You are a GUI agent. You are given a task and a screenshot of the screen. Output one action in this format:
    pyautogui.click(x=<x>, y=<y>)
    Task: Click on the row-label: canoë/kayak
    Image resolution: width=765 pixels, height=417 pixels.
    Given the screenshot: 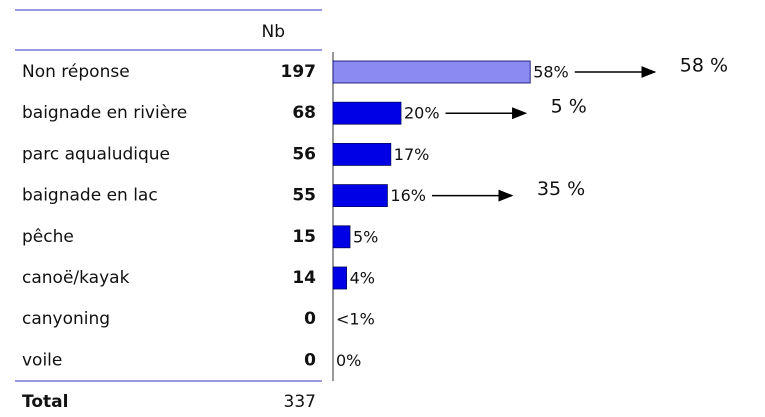 What is the action you would take?
    pyautogui.click(x=76, y=278)
    